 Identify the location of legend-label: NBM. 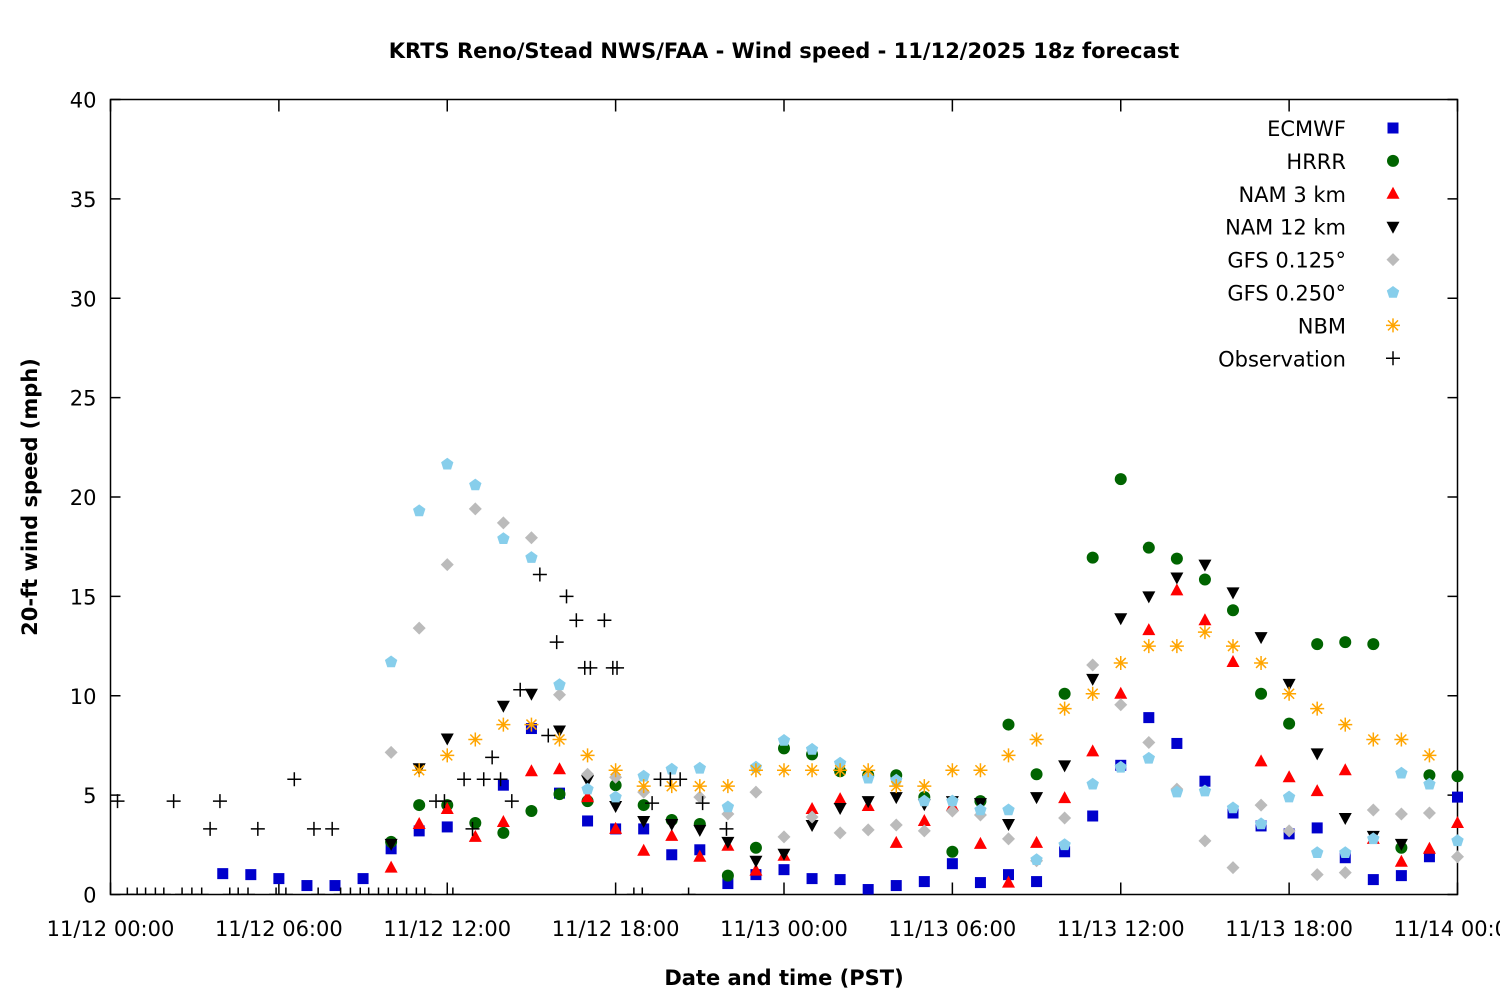
(1322, 326).